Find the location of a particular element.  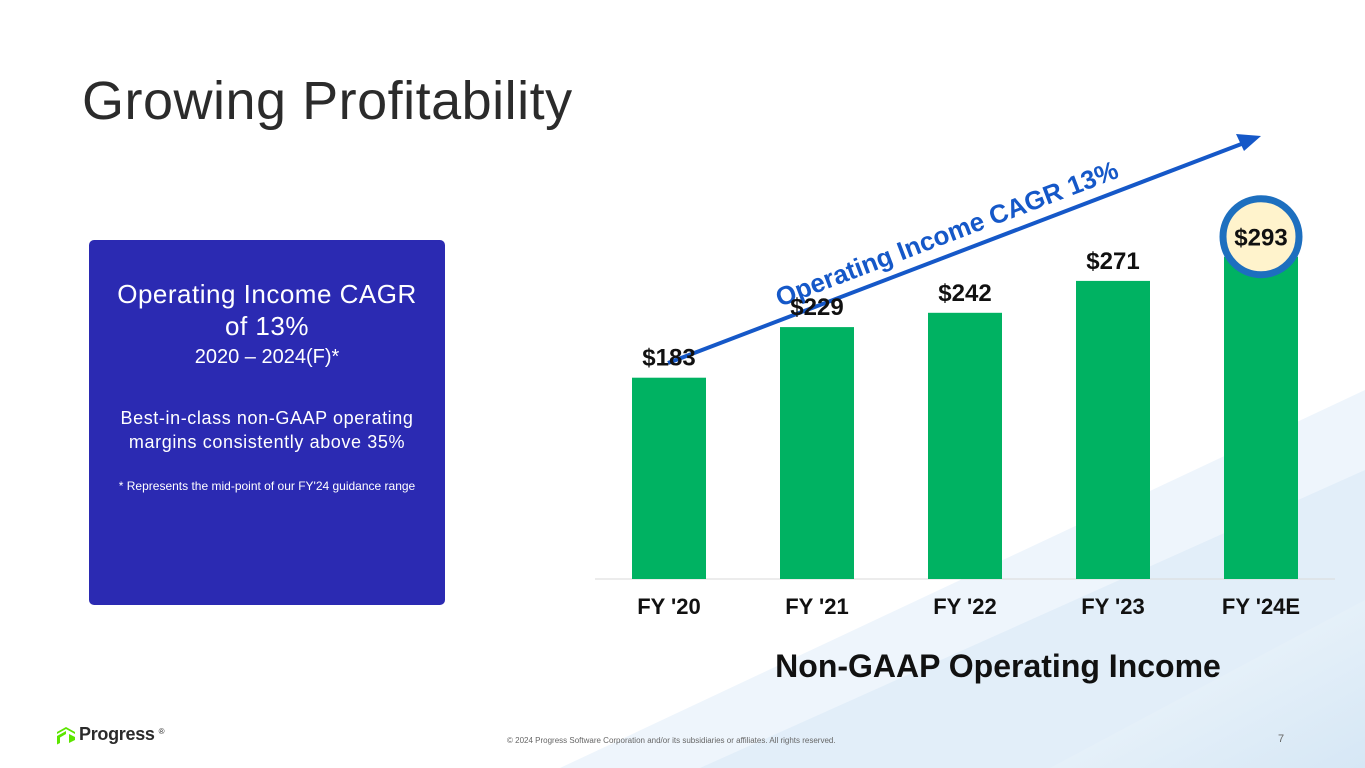

x-tick-label: FY '21 is located at coordinates (817, 606).